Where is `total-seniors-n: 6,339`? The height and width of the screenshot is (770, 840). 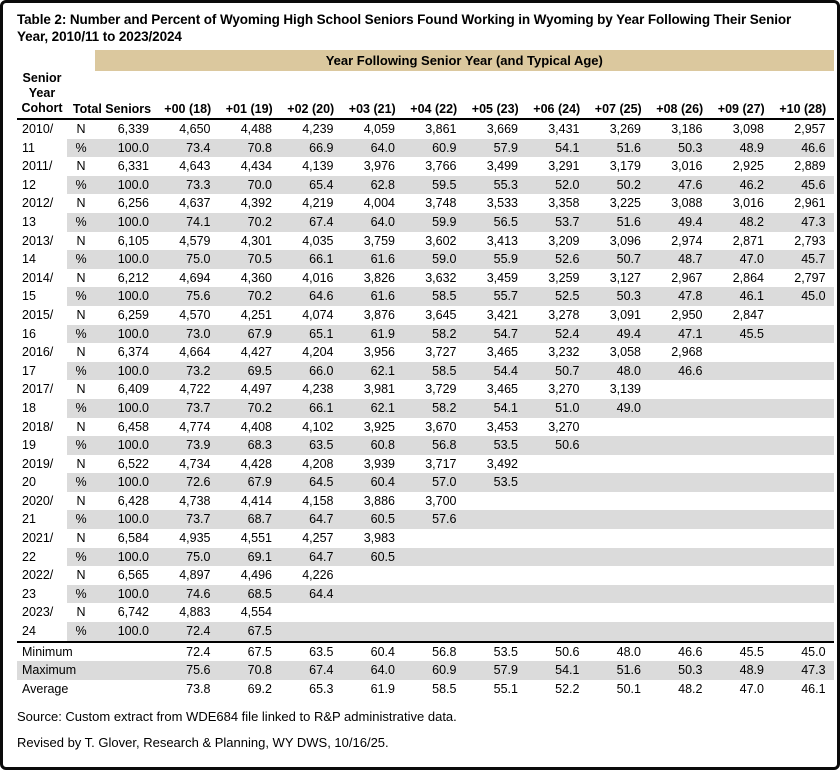 total-seniors-n: 6,339 is located at coordinates (133, 129).